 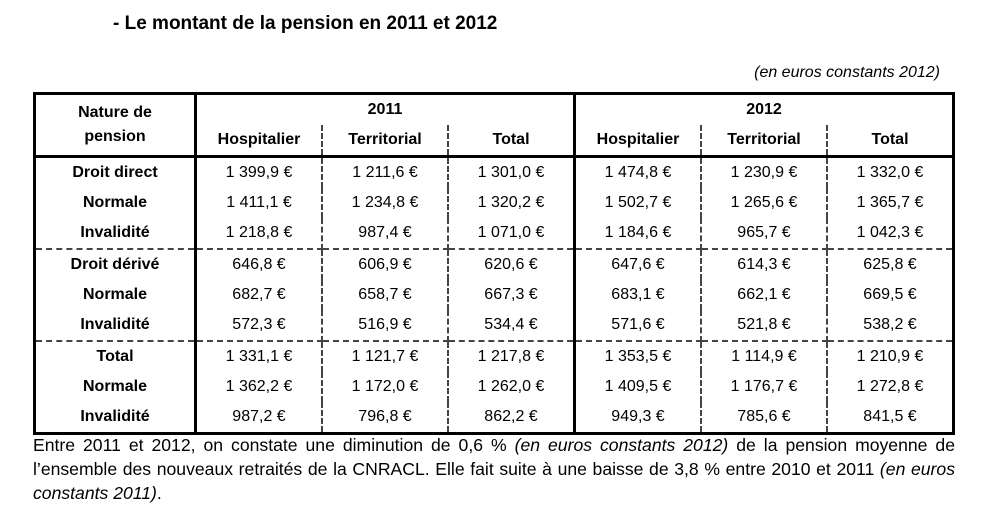 What do you see at coordinates (764, 172) in the screenshot?
I see `table-cell: 1 230,9 €` at bounding box center [764, 172].